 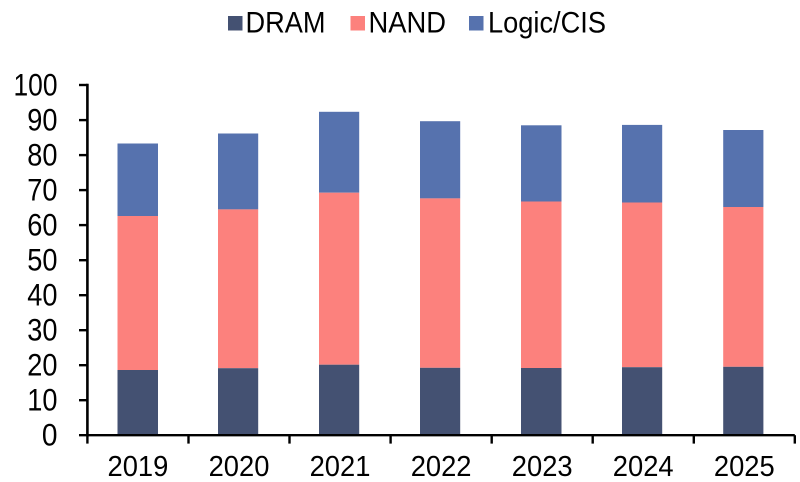 I want to click on svg-text: 10, so click(x=42, y=400).